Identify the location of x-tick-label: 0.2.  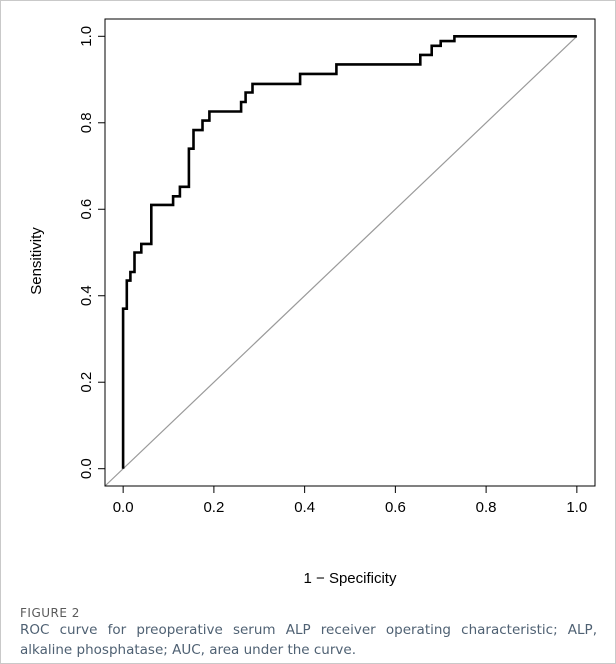
(213, 507).